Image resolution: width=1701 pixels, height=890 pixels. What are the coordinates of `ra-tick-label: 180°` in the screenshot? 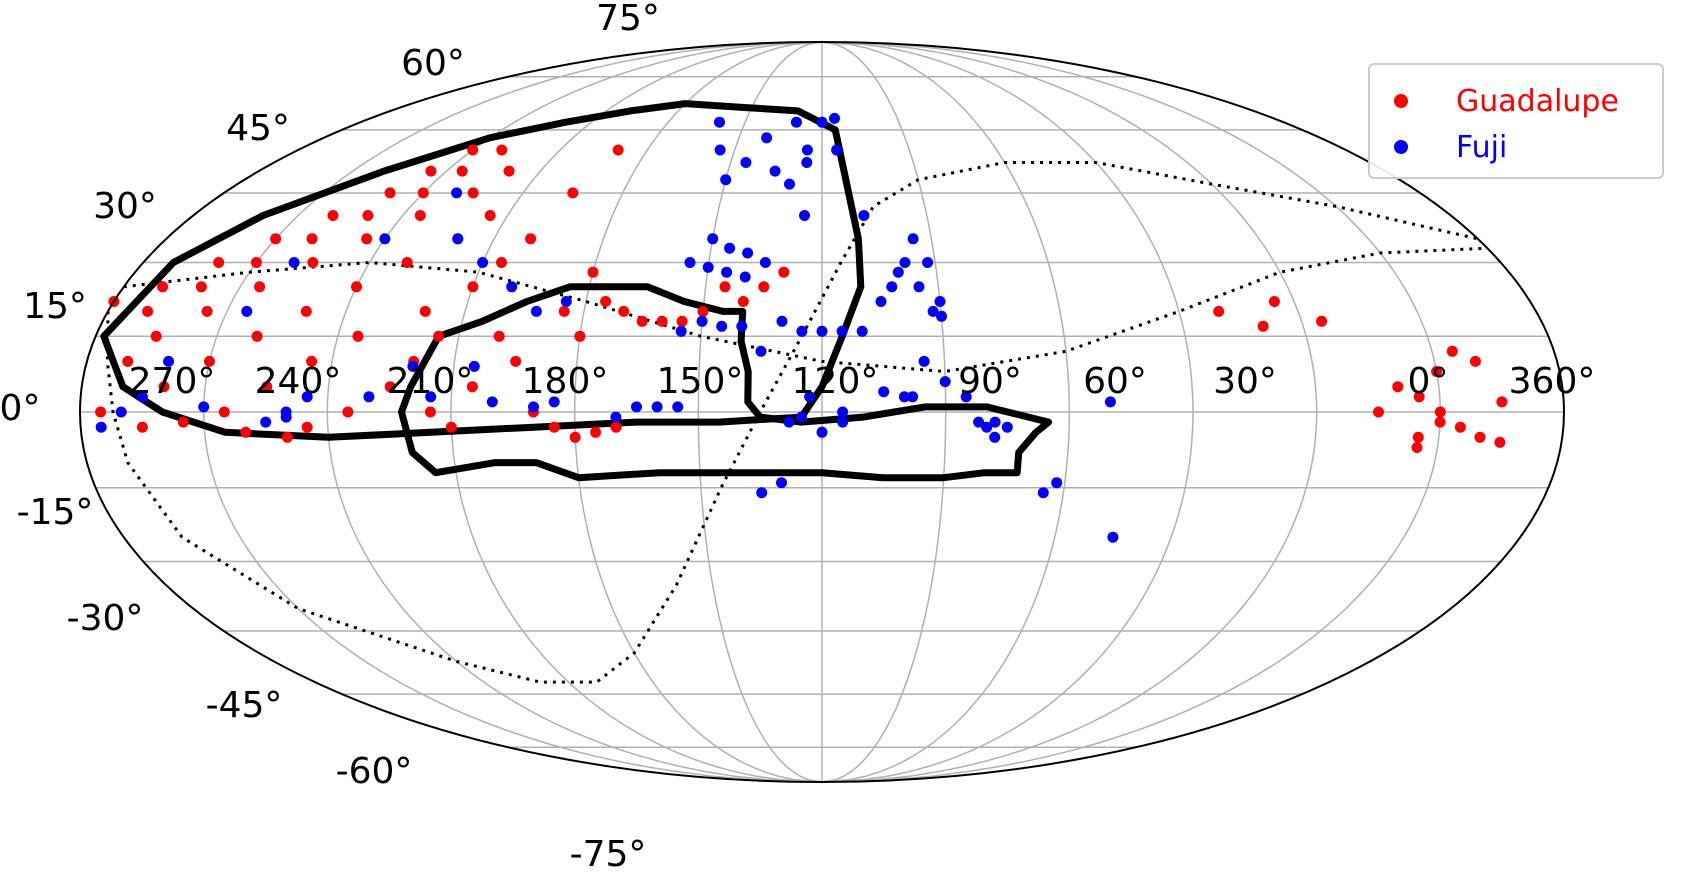 It's located at (565, 381).